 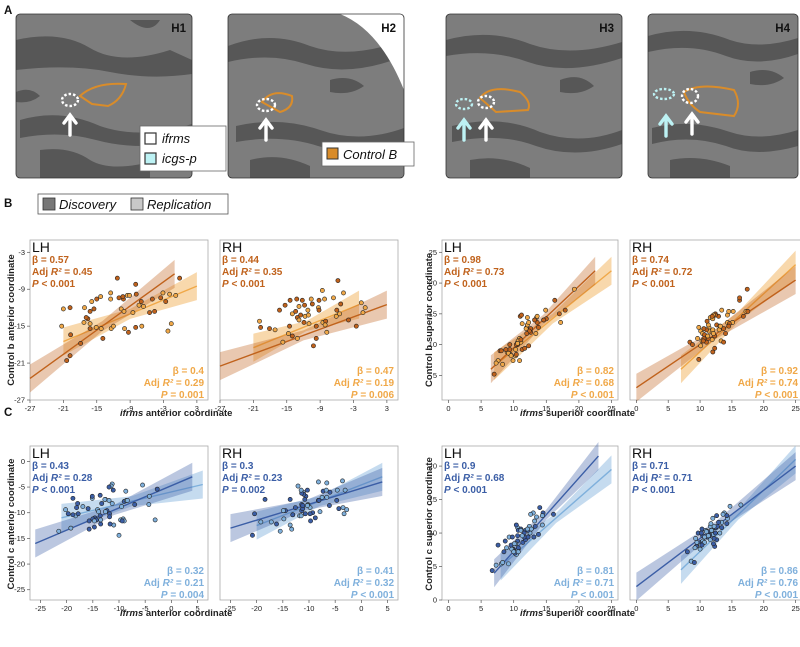 I want to click on brain-label: H2, so click(x=388, y=29).